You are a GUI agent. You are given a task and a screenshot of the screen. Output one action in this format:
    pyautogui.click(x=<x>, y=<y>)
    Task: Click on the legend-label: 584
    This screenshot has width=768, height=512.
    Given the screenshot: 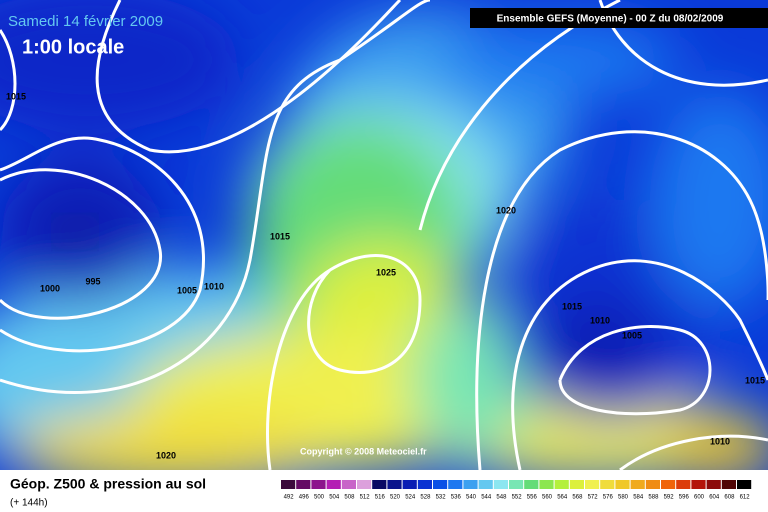 What is the action you would take?
    pyautogui.click(x=638, y=498)
    